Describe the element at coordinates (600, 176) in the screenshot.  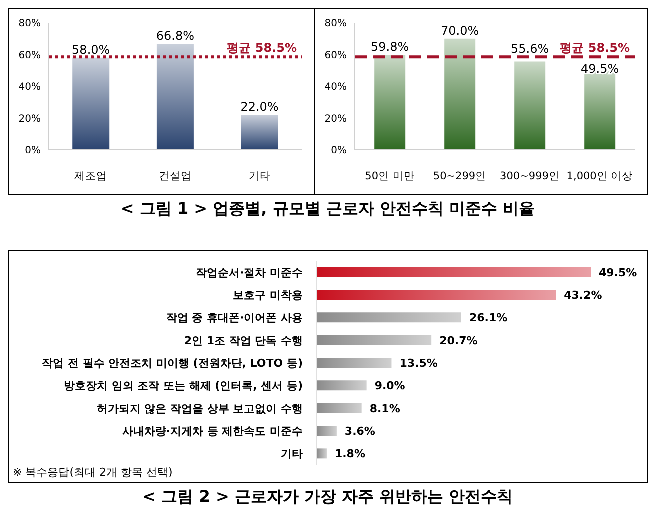
I see `x-tick-label: 1,000인 이상` at that location.